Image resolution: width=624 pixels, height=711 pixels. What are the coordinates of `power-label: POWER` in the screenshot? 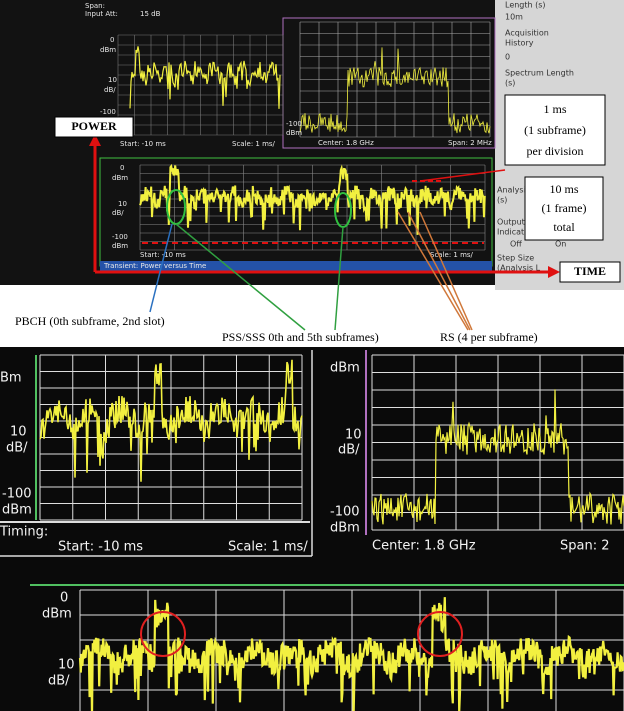 It's located at (94, 126).